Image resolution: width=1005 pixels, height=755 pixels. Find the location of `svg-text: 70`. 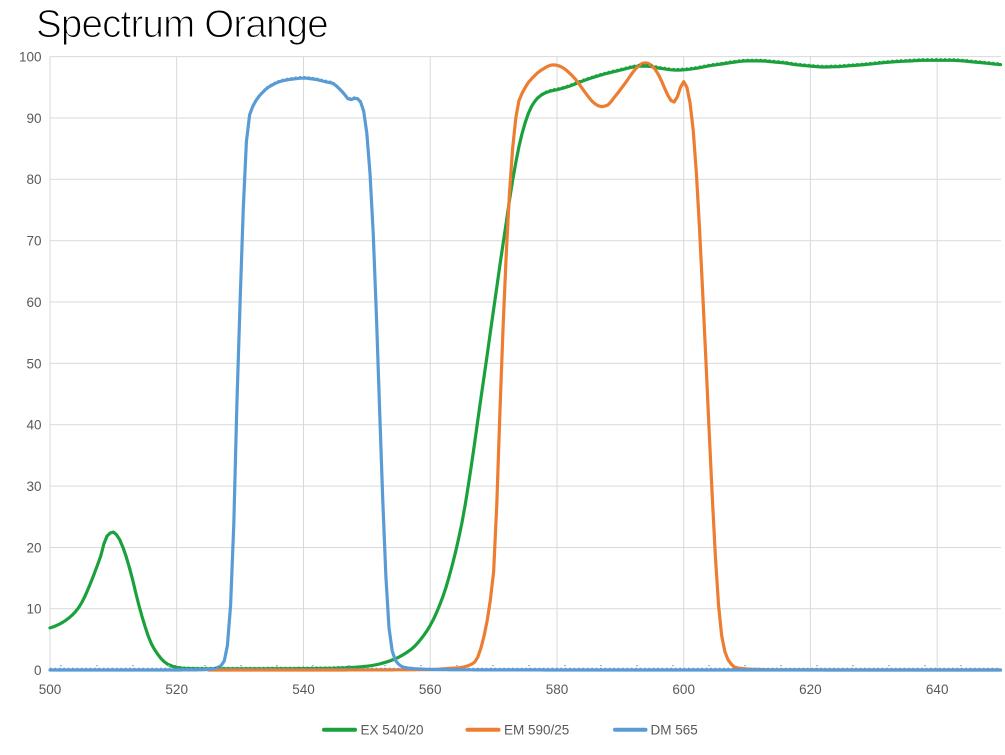

svg-text: 70 is located at coordinates (33, 241).